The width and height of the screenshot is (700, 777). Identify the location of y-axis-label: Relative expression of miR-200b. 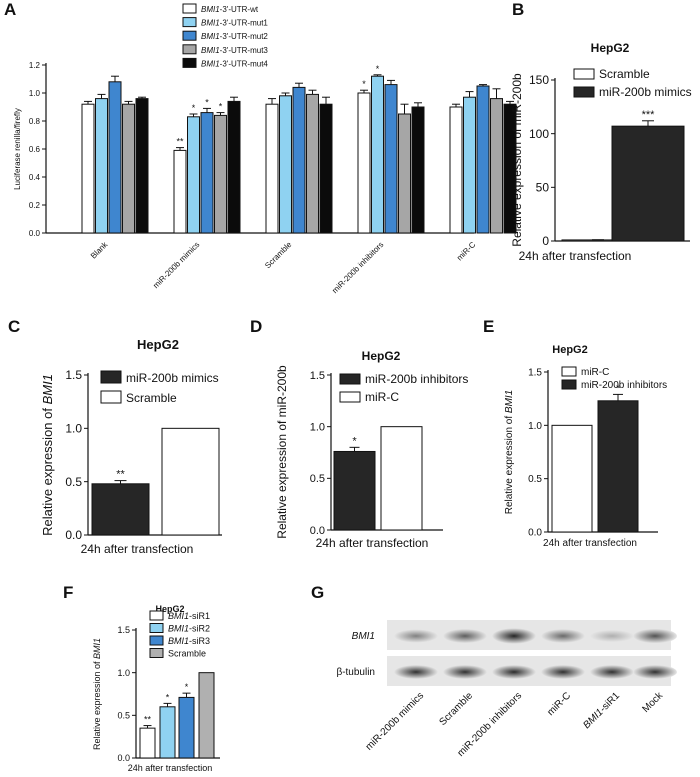
(282, 452).